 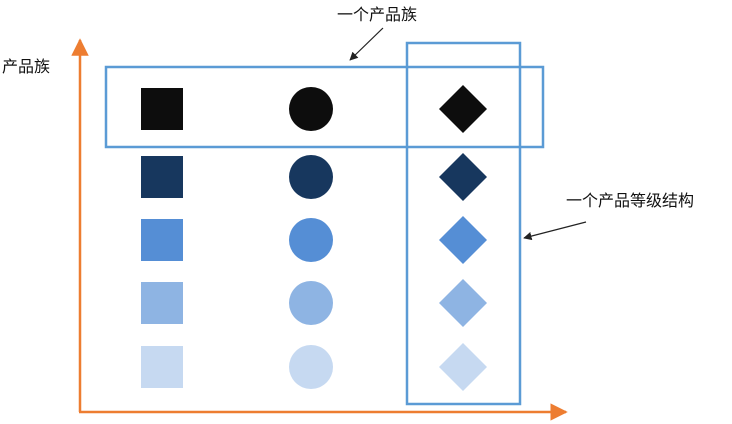 What do you see at coordinates (555, 231) in the screenshot?
I see `grade-callout-arrow` at bounding box center [555, 231].